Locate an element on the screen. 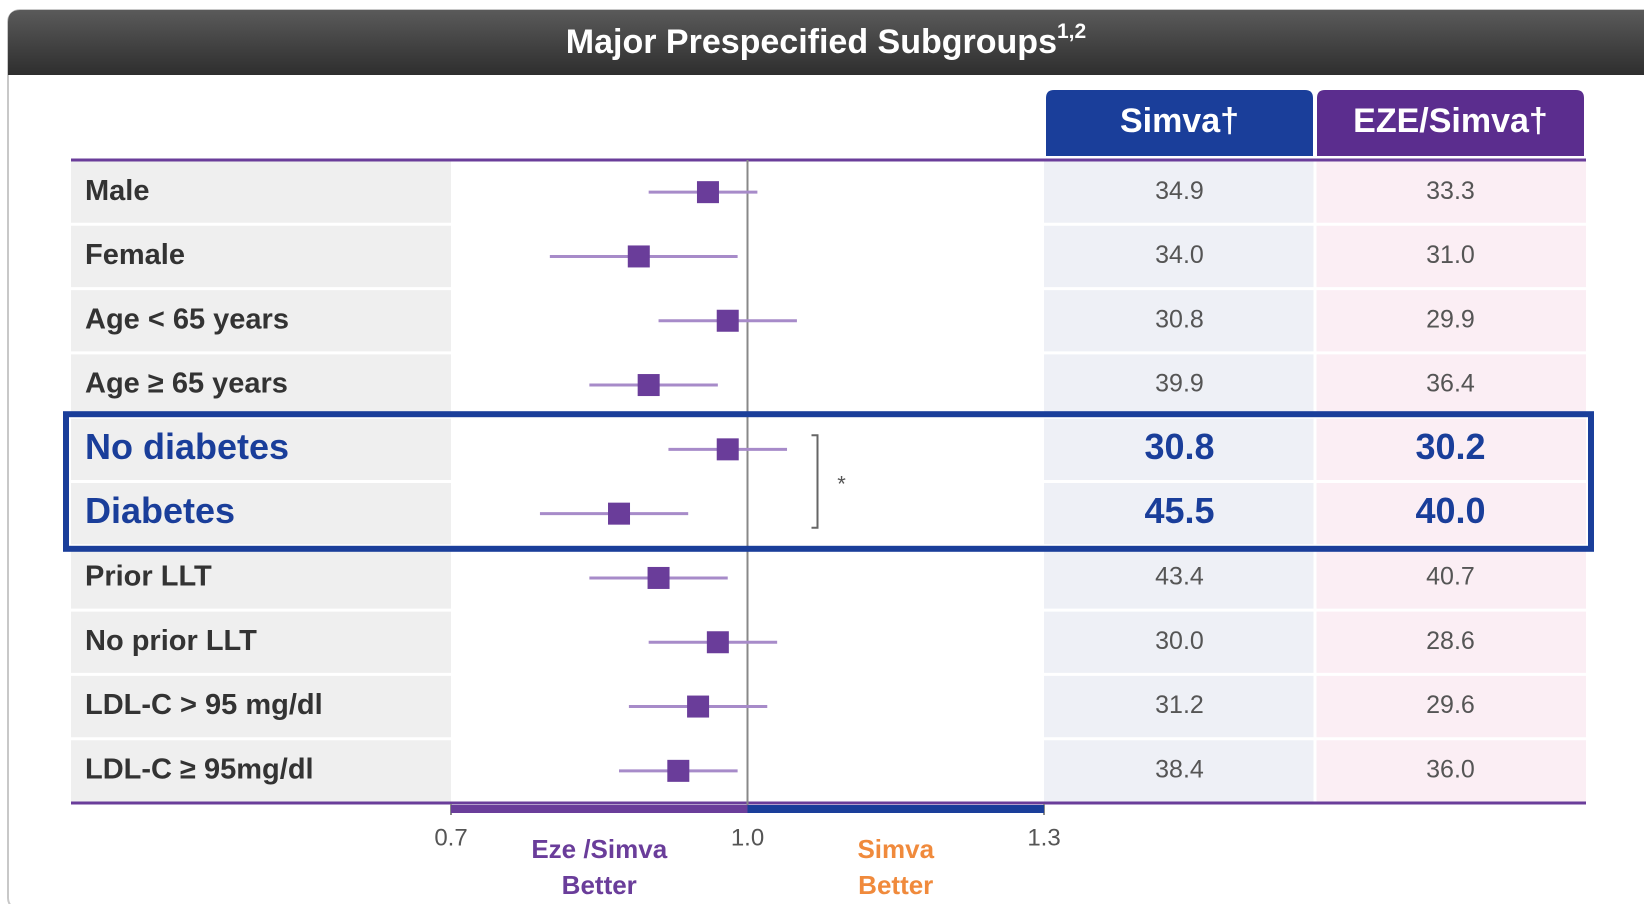 The image size is (1644, 904). annotation: * is located at coordinates (841, 483).